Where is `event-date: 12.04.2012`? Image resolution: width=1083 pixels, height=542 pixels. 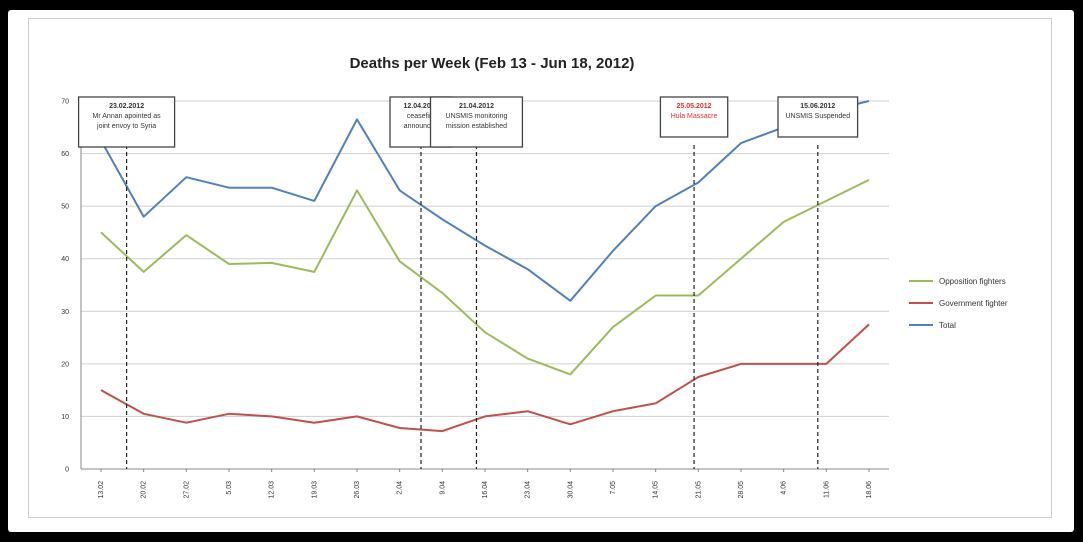
event-date: 12.04.2012 is located at coordinates (420, 106).